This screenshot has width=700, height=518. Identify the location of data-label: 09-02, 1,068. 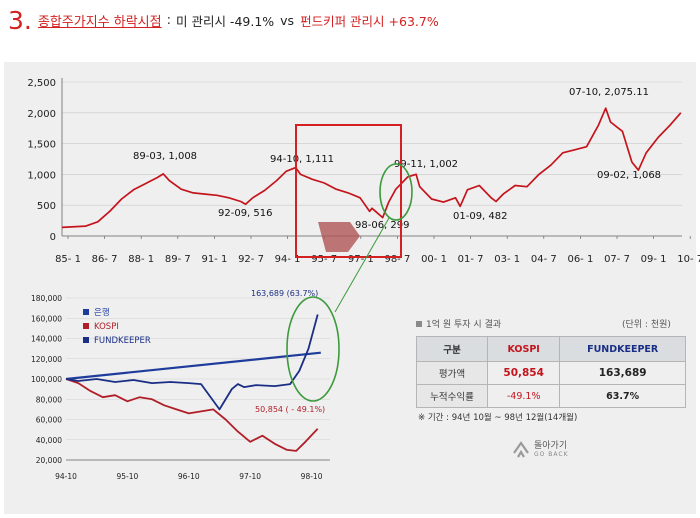
(629, 175).